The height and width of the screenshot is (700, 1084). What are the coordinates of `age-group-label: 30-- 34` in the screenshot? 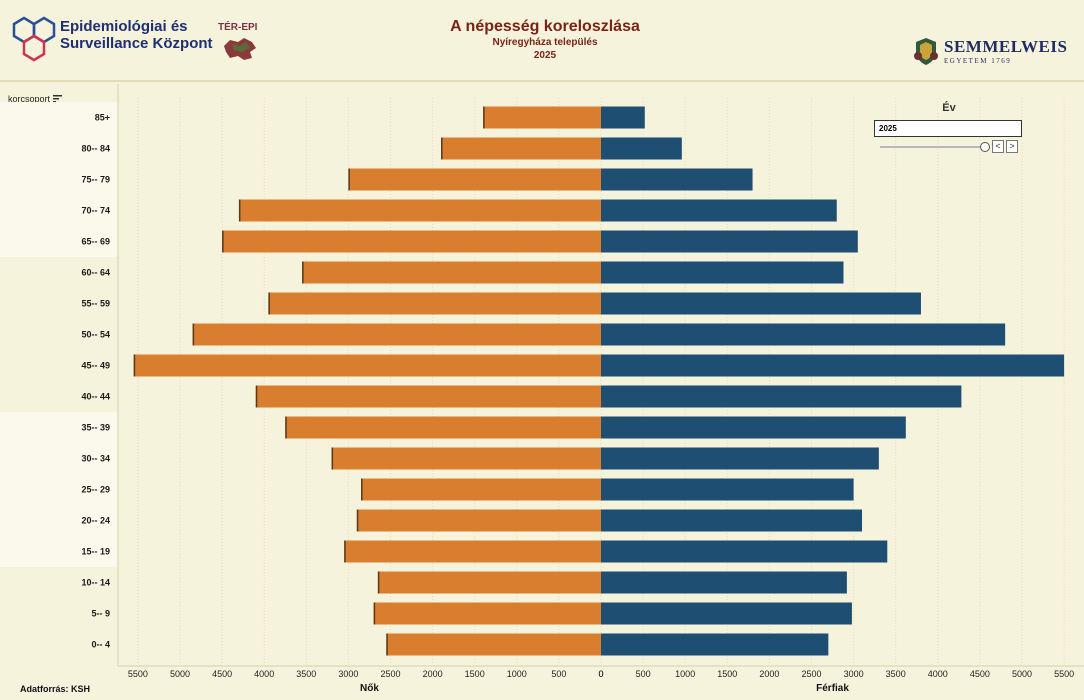 It's located at (95, 459).